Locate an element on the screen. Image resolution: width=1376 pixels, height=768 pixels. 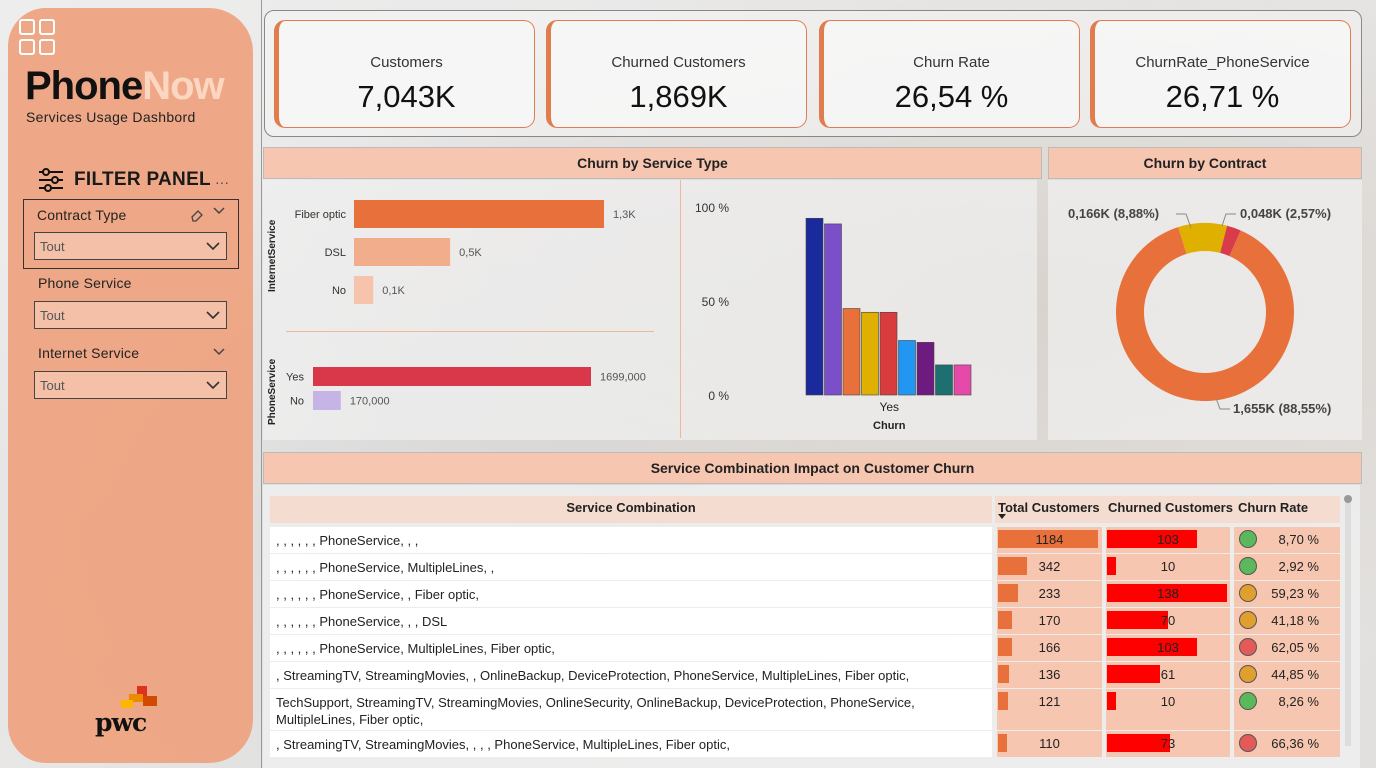
cell-value: 8,26 % is located at coordinates (1298, 701).